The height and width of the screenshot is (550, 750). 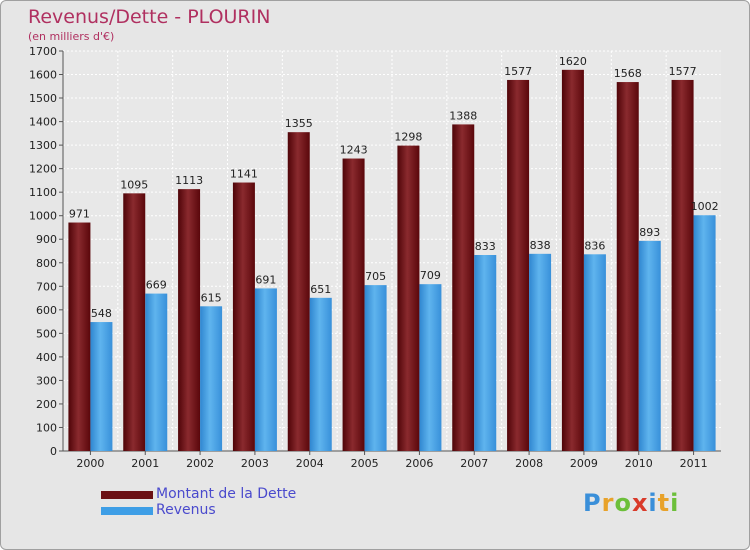 What do you see at coordinates (101, 313) in the screenshot?
I see `bar-revenus-value-label: 548` at bounding box center [101, 313].